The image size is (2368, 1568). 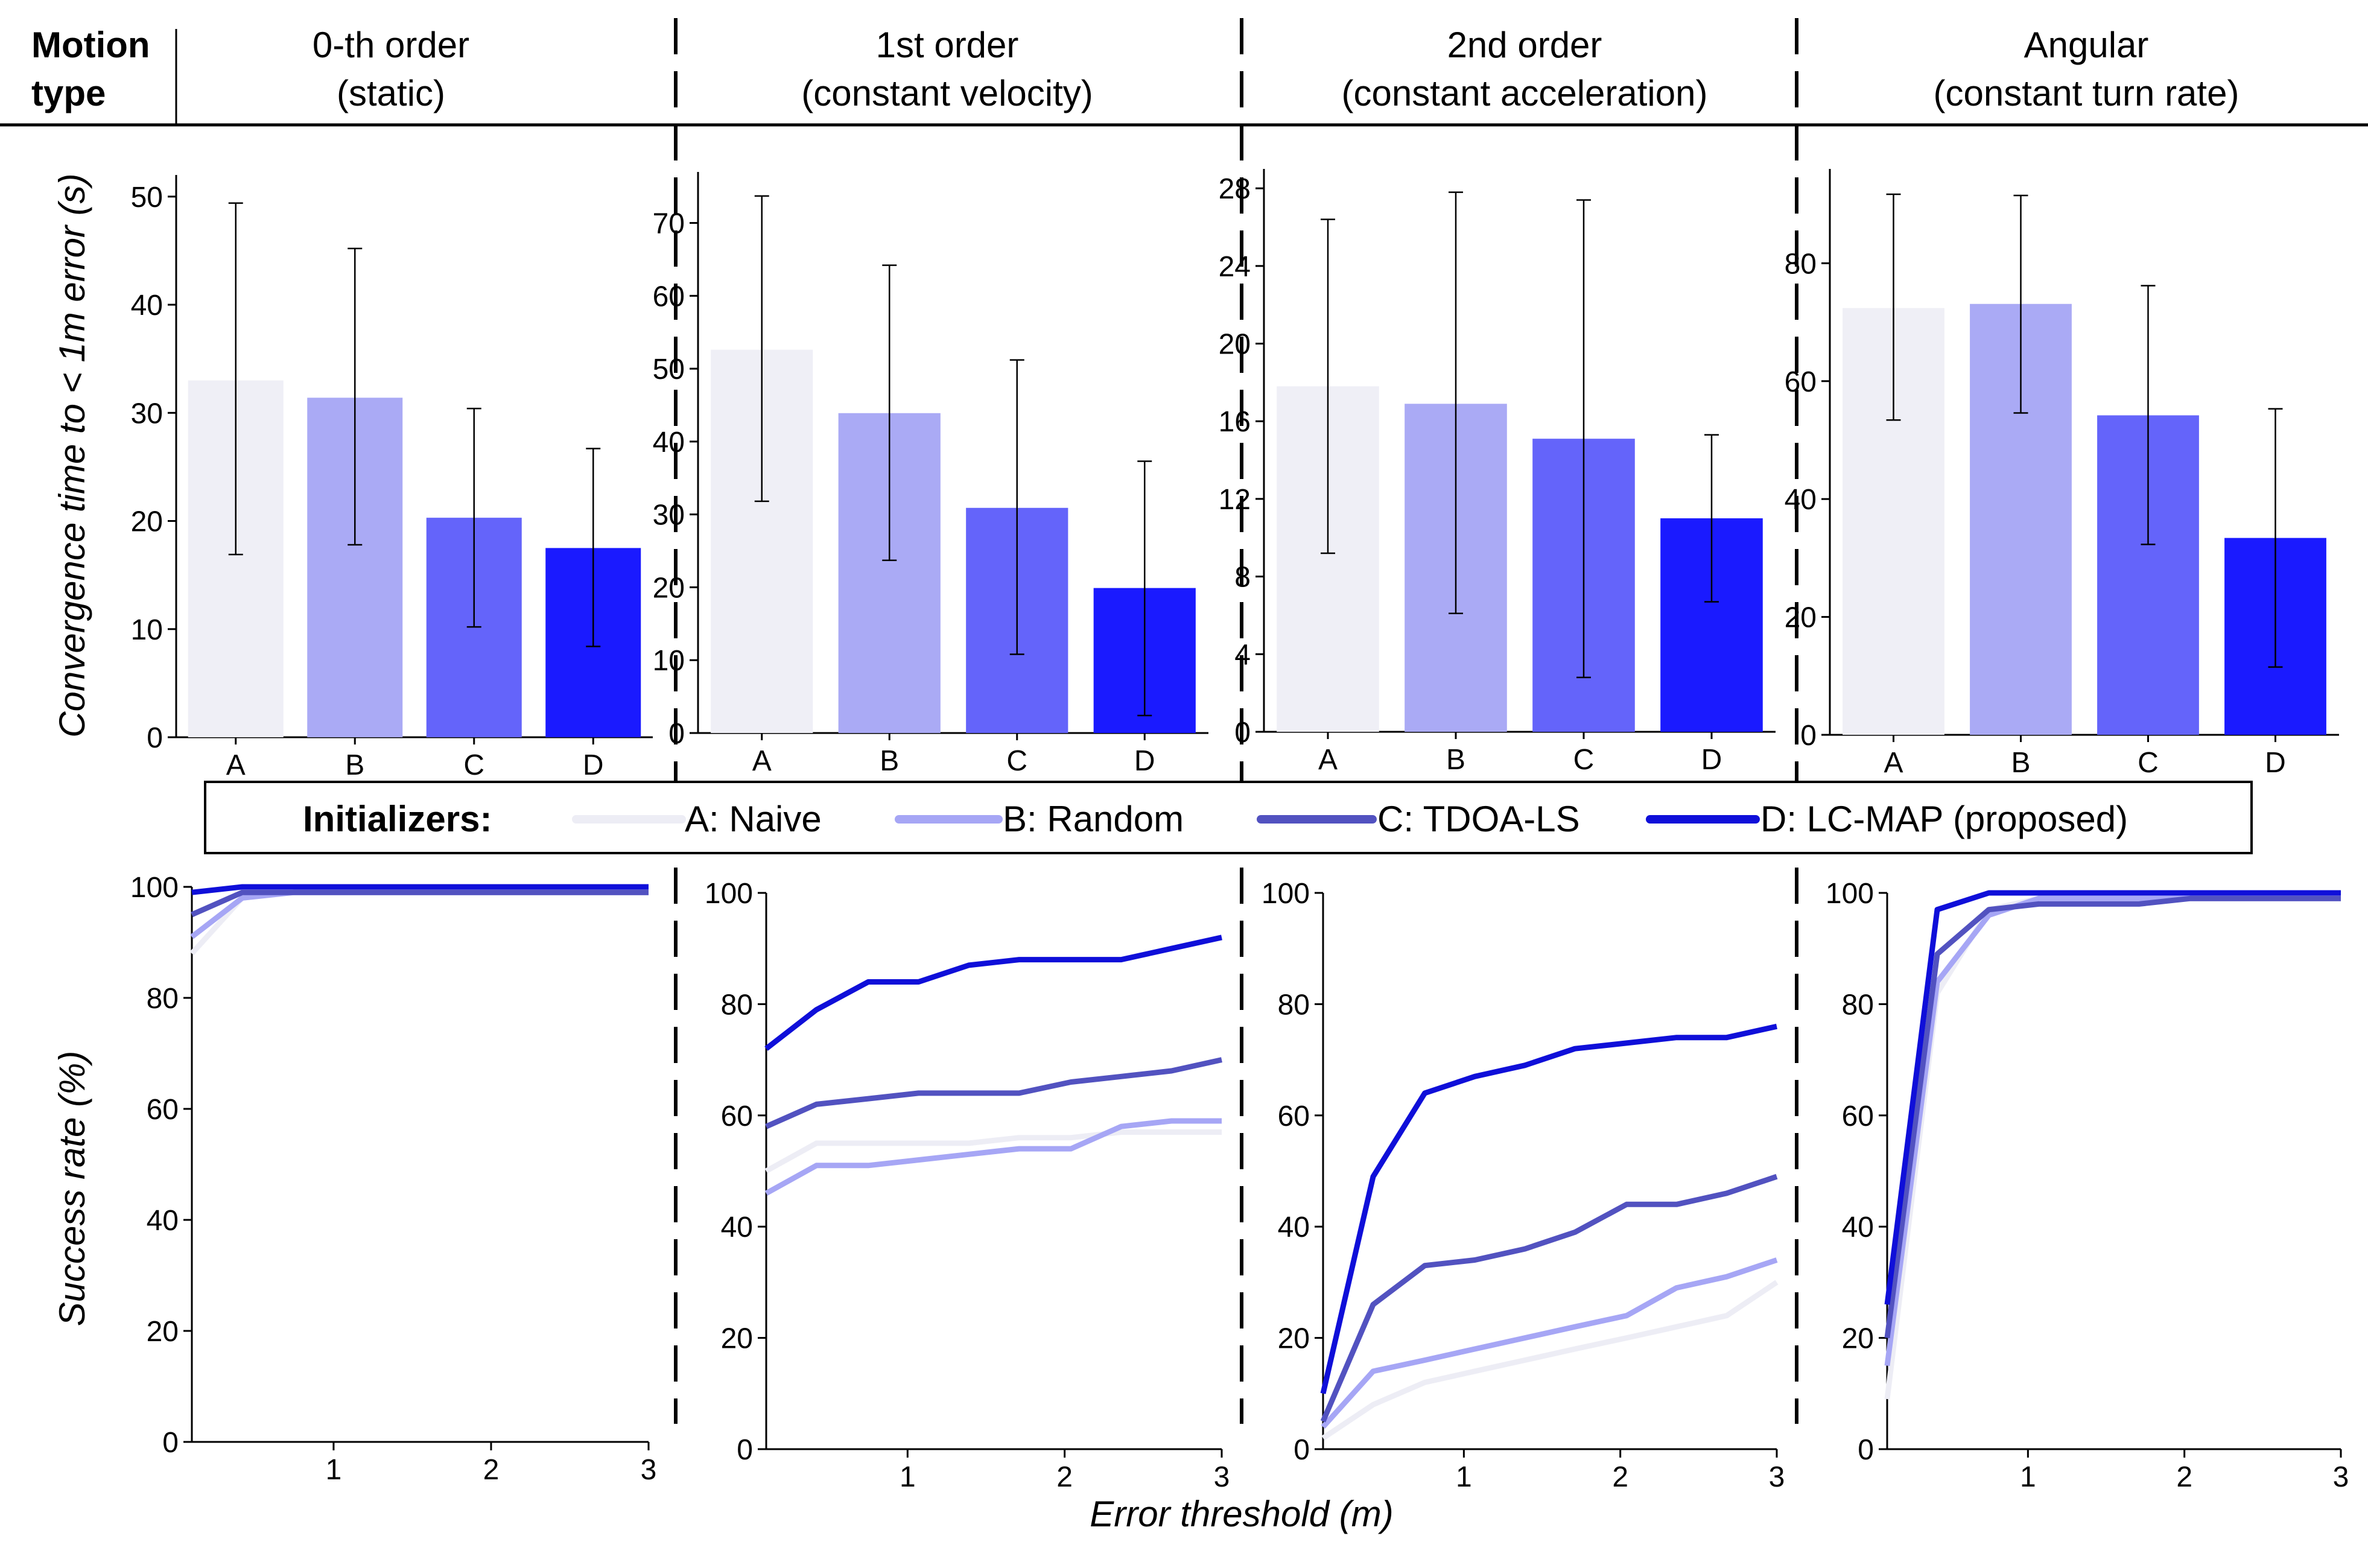 What do you see at coordinates (669, 224) in the screenshot?
I see `y-tick-label: 70` at bounding box center [669, 224].